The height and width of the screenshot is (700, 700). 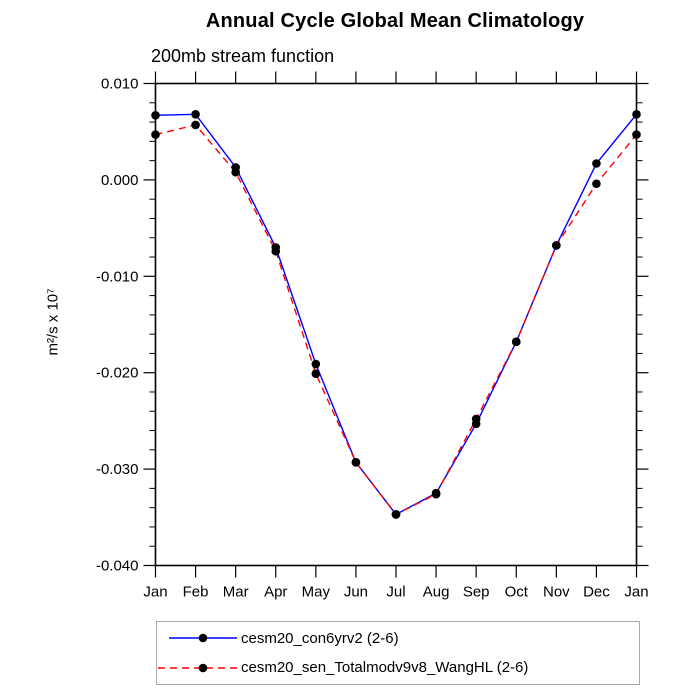 I want to click on x-tick-label: Mar, so click(x=236, y=592).